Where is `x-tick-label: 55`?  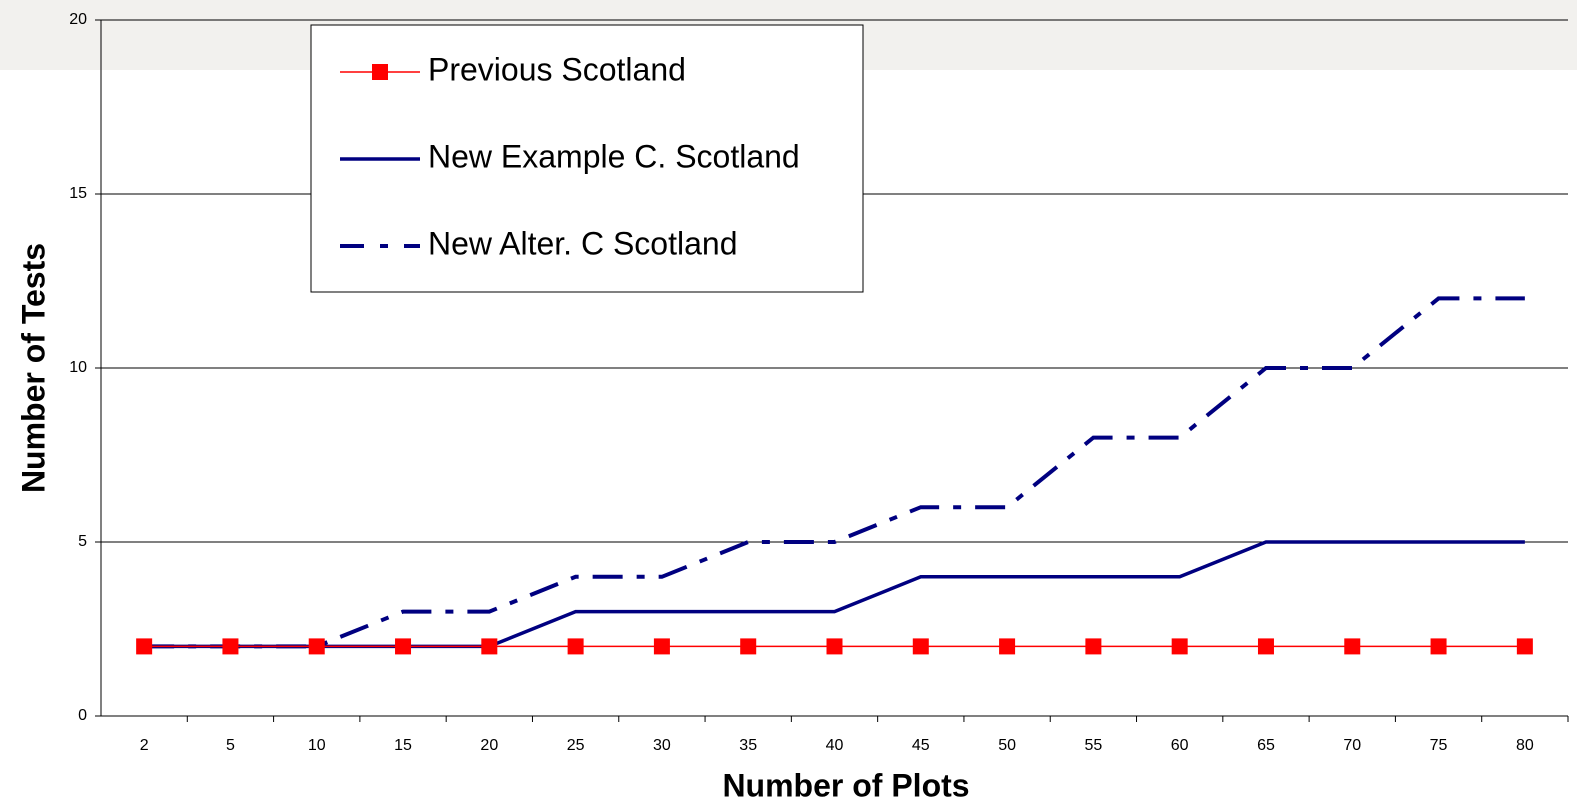
x-tick-label: 55 is located at coordinates (1093, 745).